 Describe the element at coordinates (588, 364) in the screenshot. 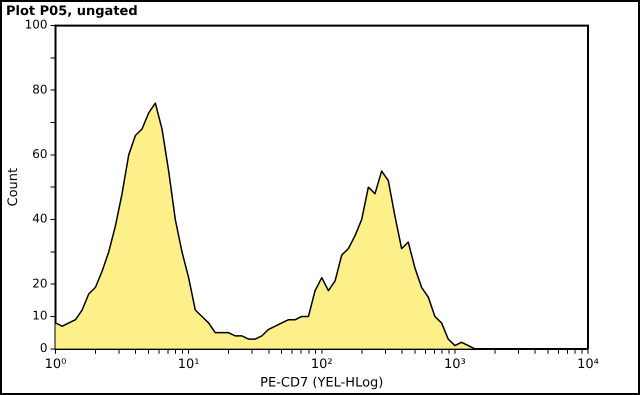

I see `x-tick-label: 10⁴` at that location.